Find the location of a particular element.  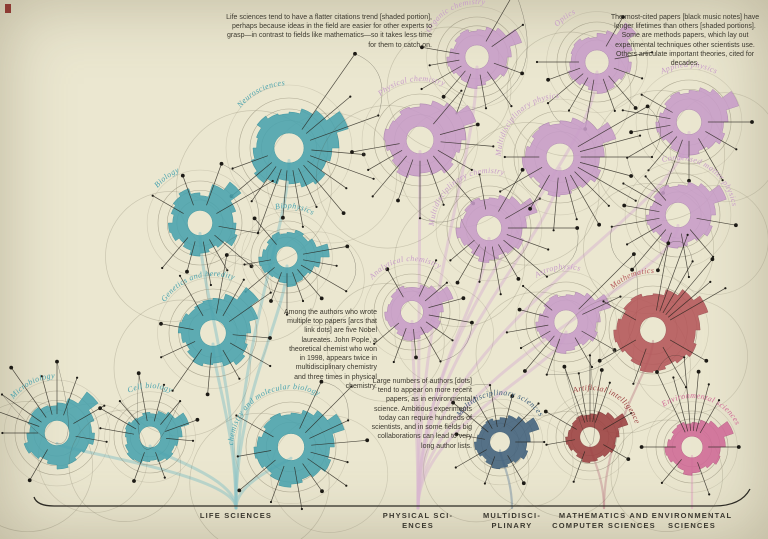

field-chart-cell-biology: Cell biology is located at coordinates (134, 446).